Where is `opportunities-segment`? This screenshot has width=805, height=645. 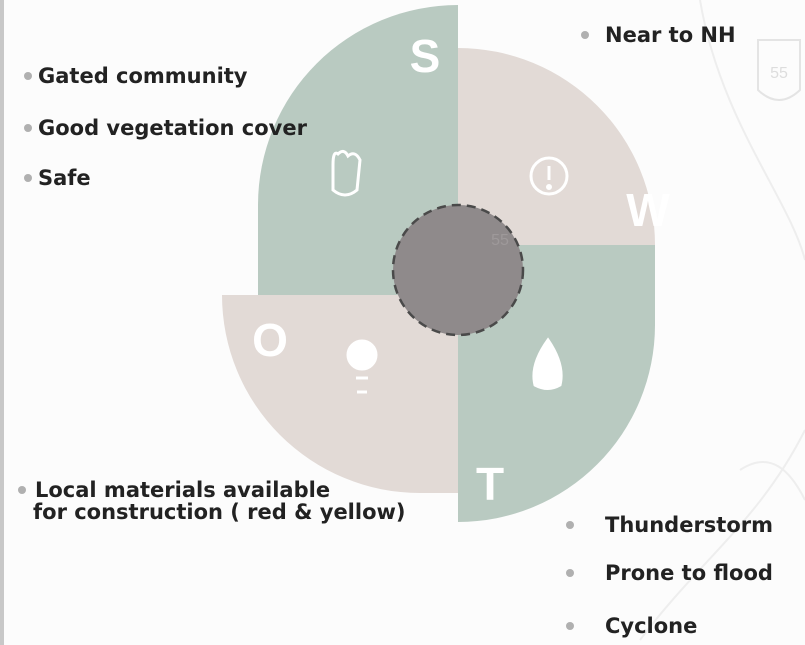
opportunities-segment is located at coordinates (340, 394).